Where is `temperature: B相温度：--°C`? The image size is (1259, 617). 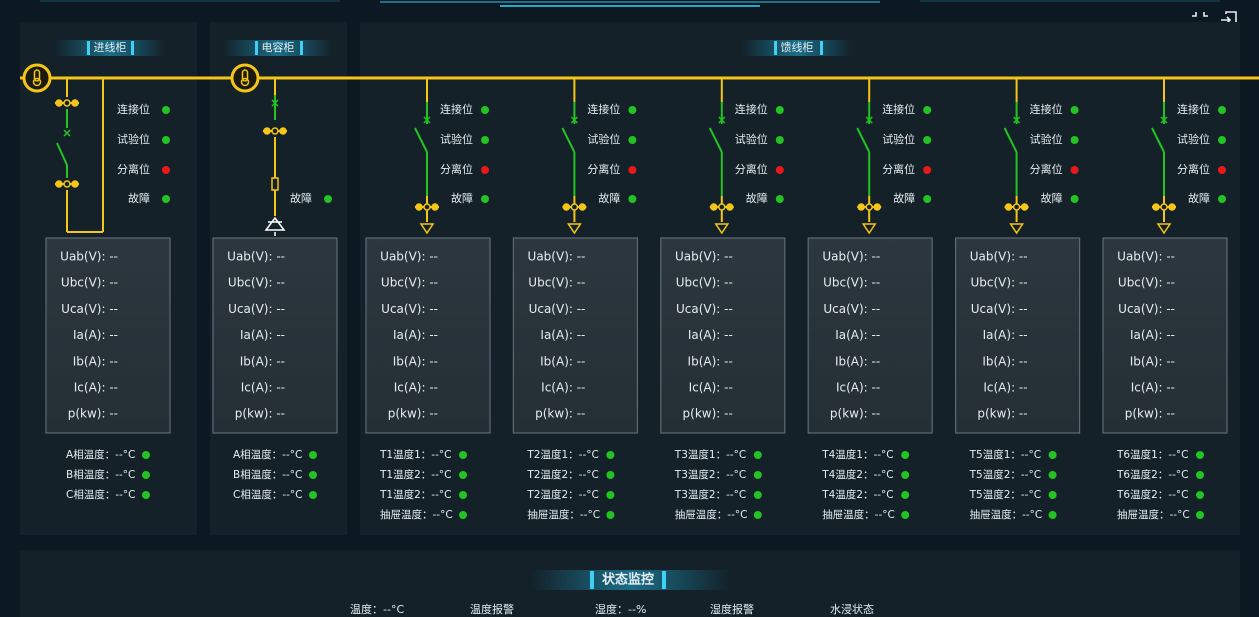
temperature: B相温度：--°C is located at coordinates (267, 474).